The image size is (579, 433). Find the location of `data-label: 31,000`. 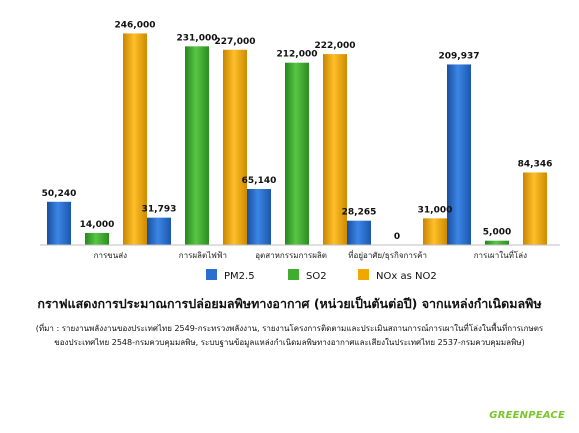

data-label: 31,000 is located at coordinates (435, 210).